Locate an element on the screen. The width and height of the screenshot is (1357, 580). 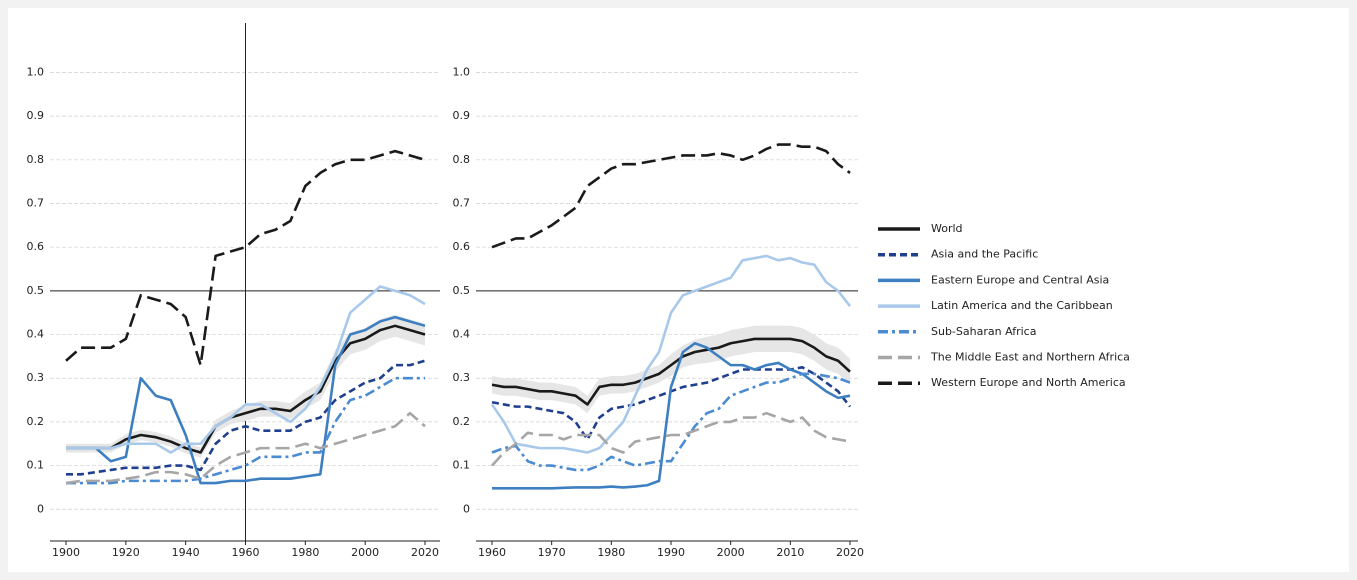
x-tick-label: 1940 is located at coordinates (186, 552).